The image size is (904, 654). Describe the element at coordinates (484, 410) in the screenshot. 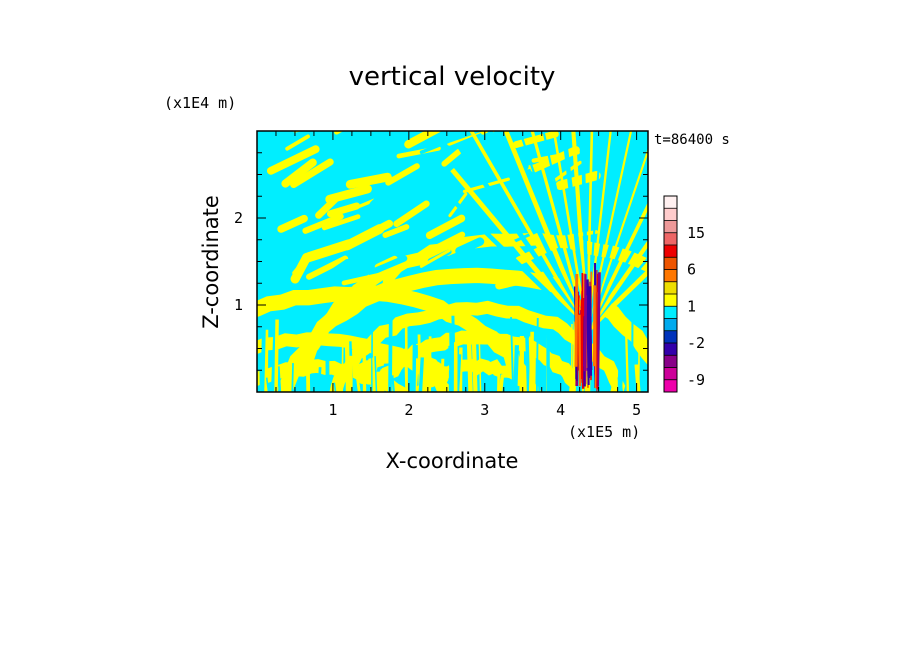

I see `x-tick-label: 3` at that location.